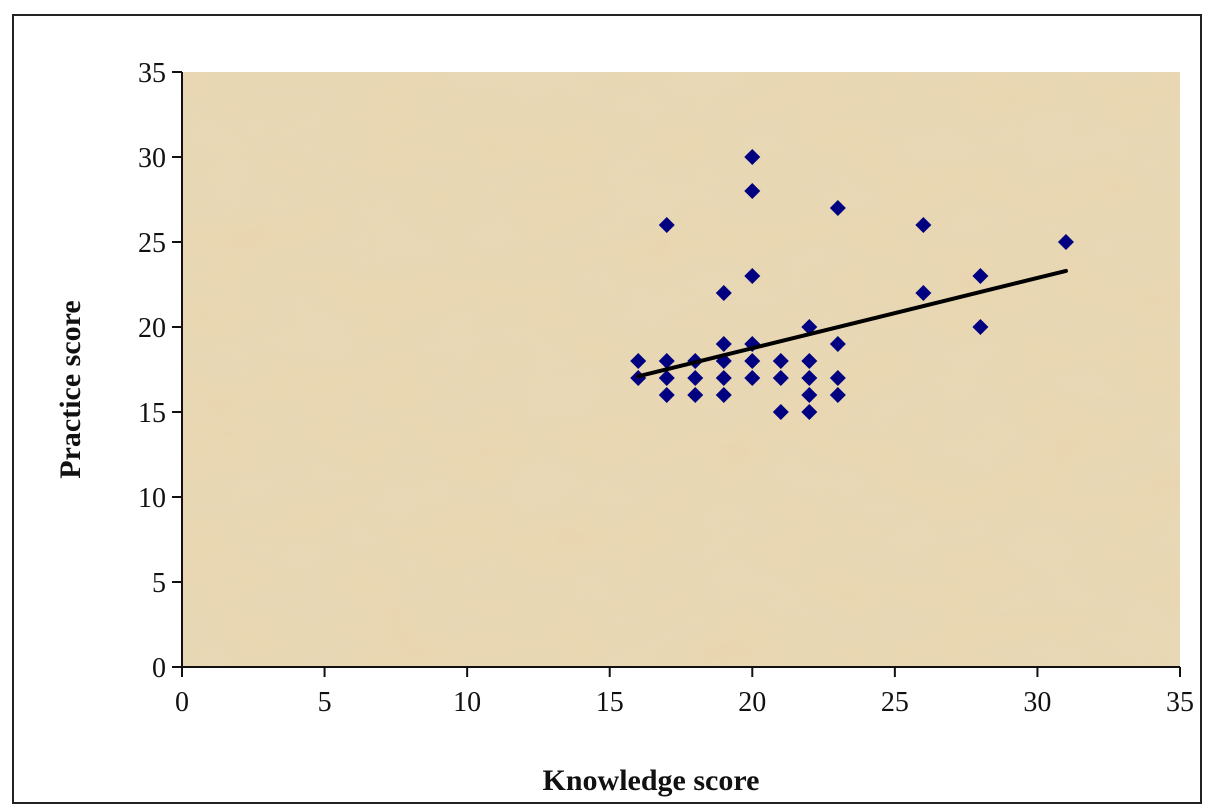  What do you see at coordinates (467, 702) in the screenshot?
I see `x-tick-label: 10` at bounding box center [467, 702].